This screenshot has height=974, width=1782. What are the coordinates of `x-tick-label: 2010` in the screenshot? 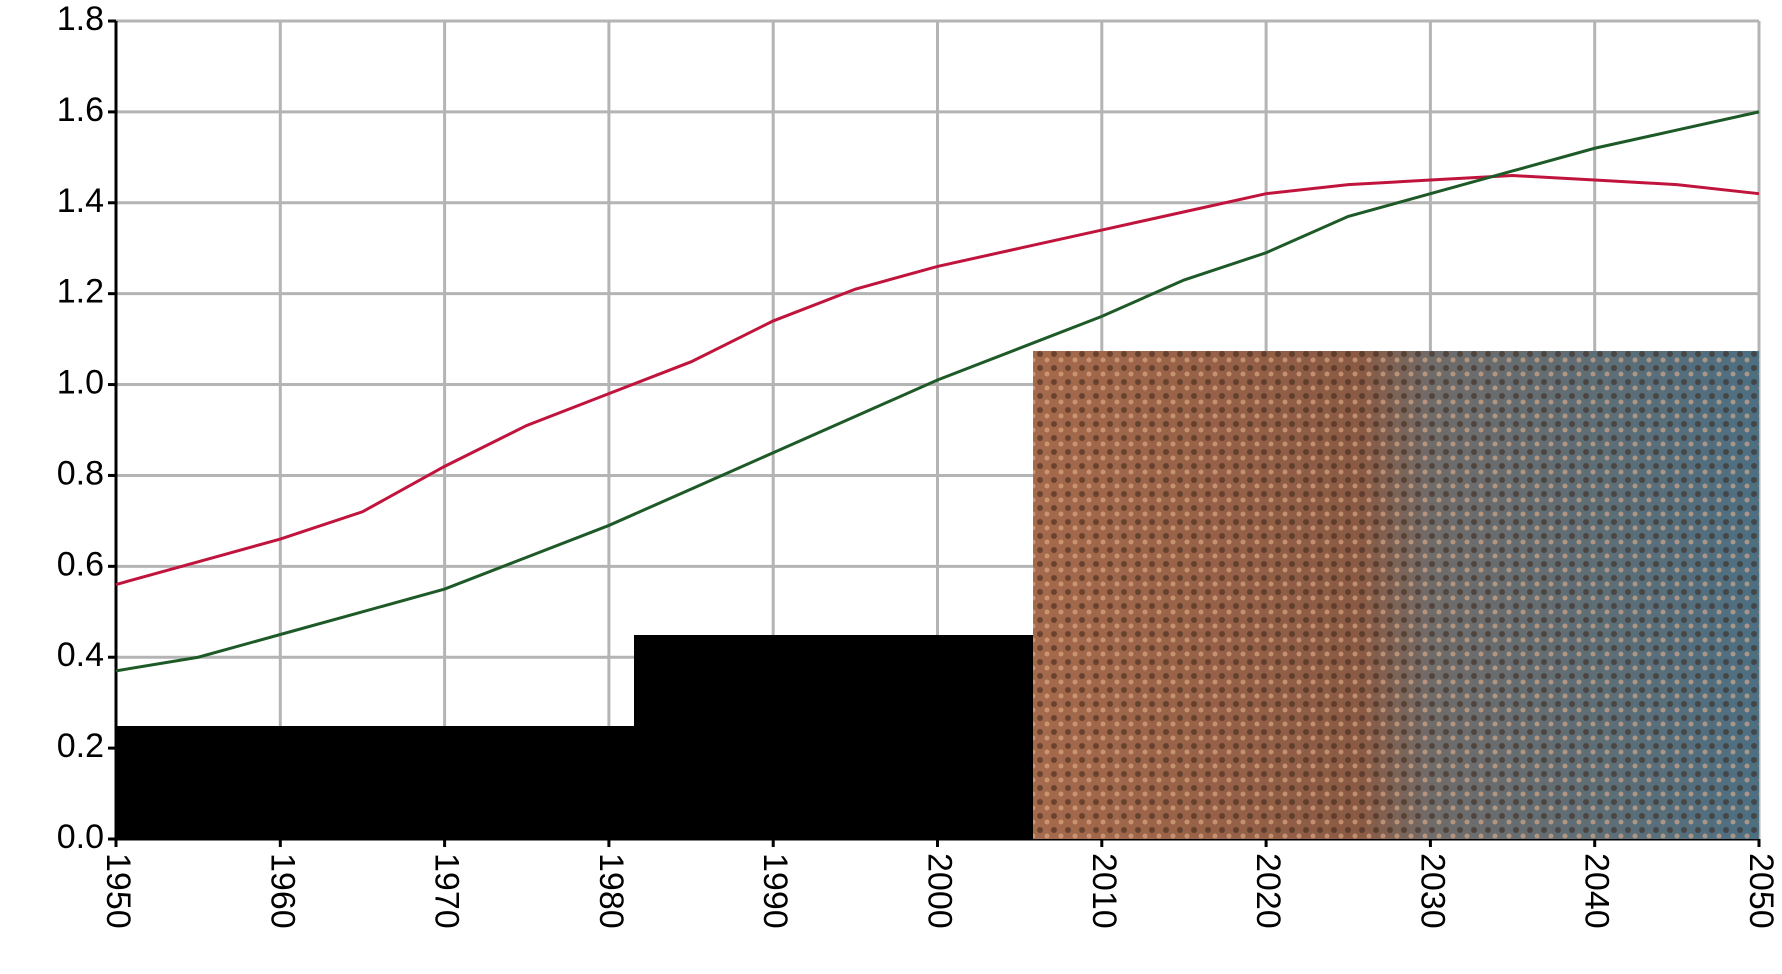 It's located at (1104, 891).